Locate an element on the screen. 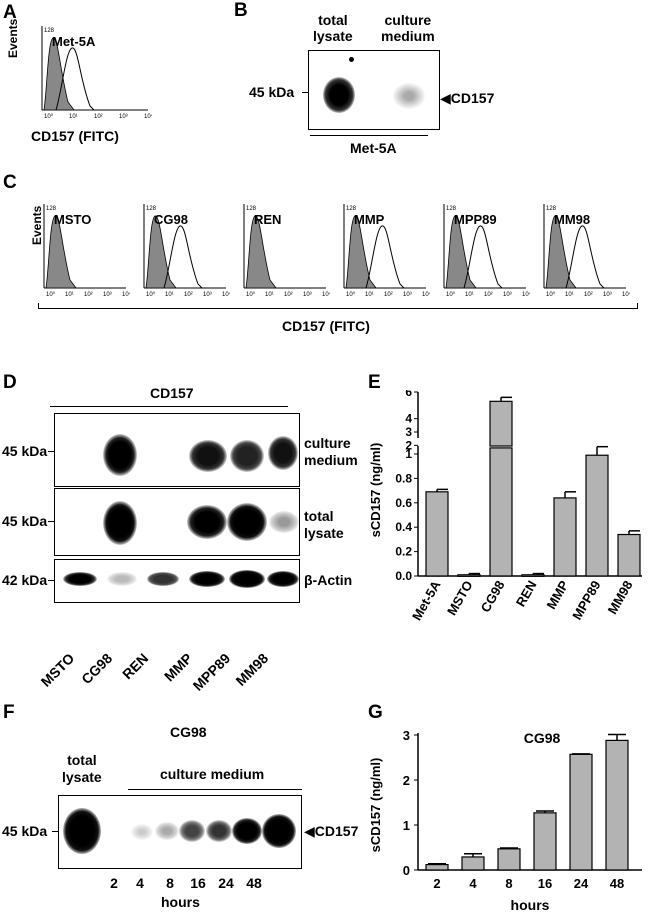 The width and height of the screenshot is (650, 914). panel-f-band-name: CD157 is located at coordinates (336, 831).